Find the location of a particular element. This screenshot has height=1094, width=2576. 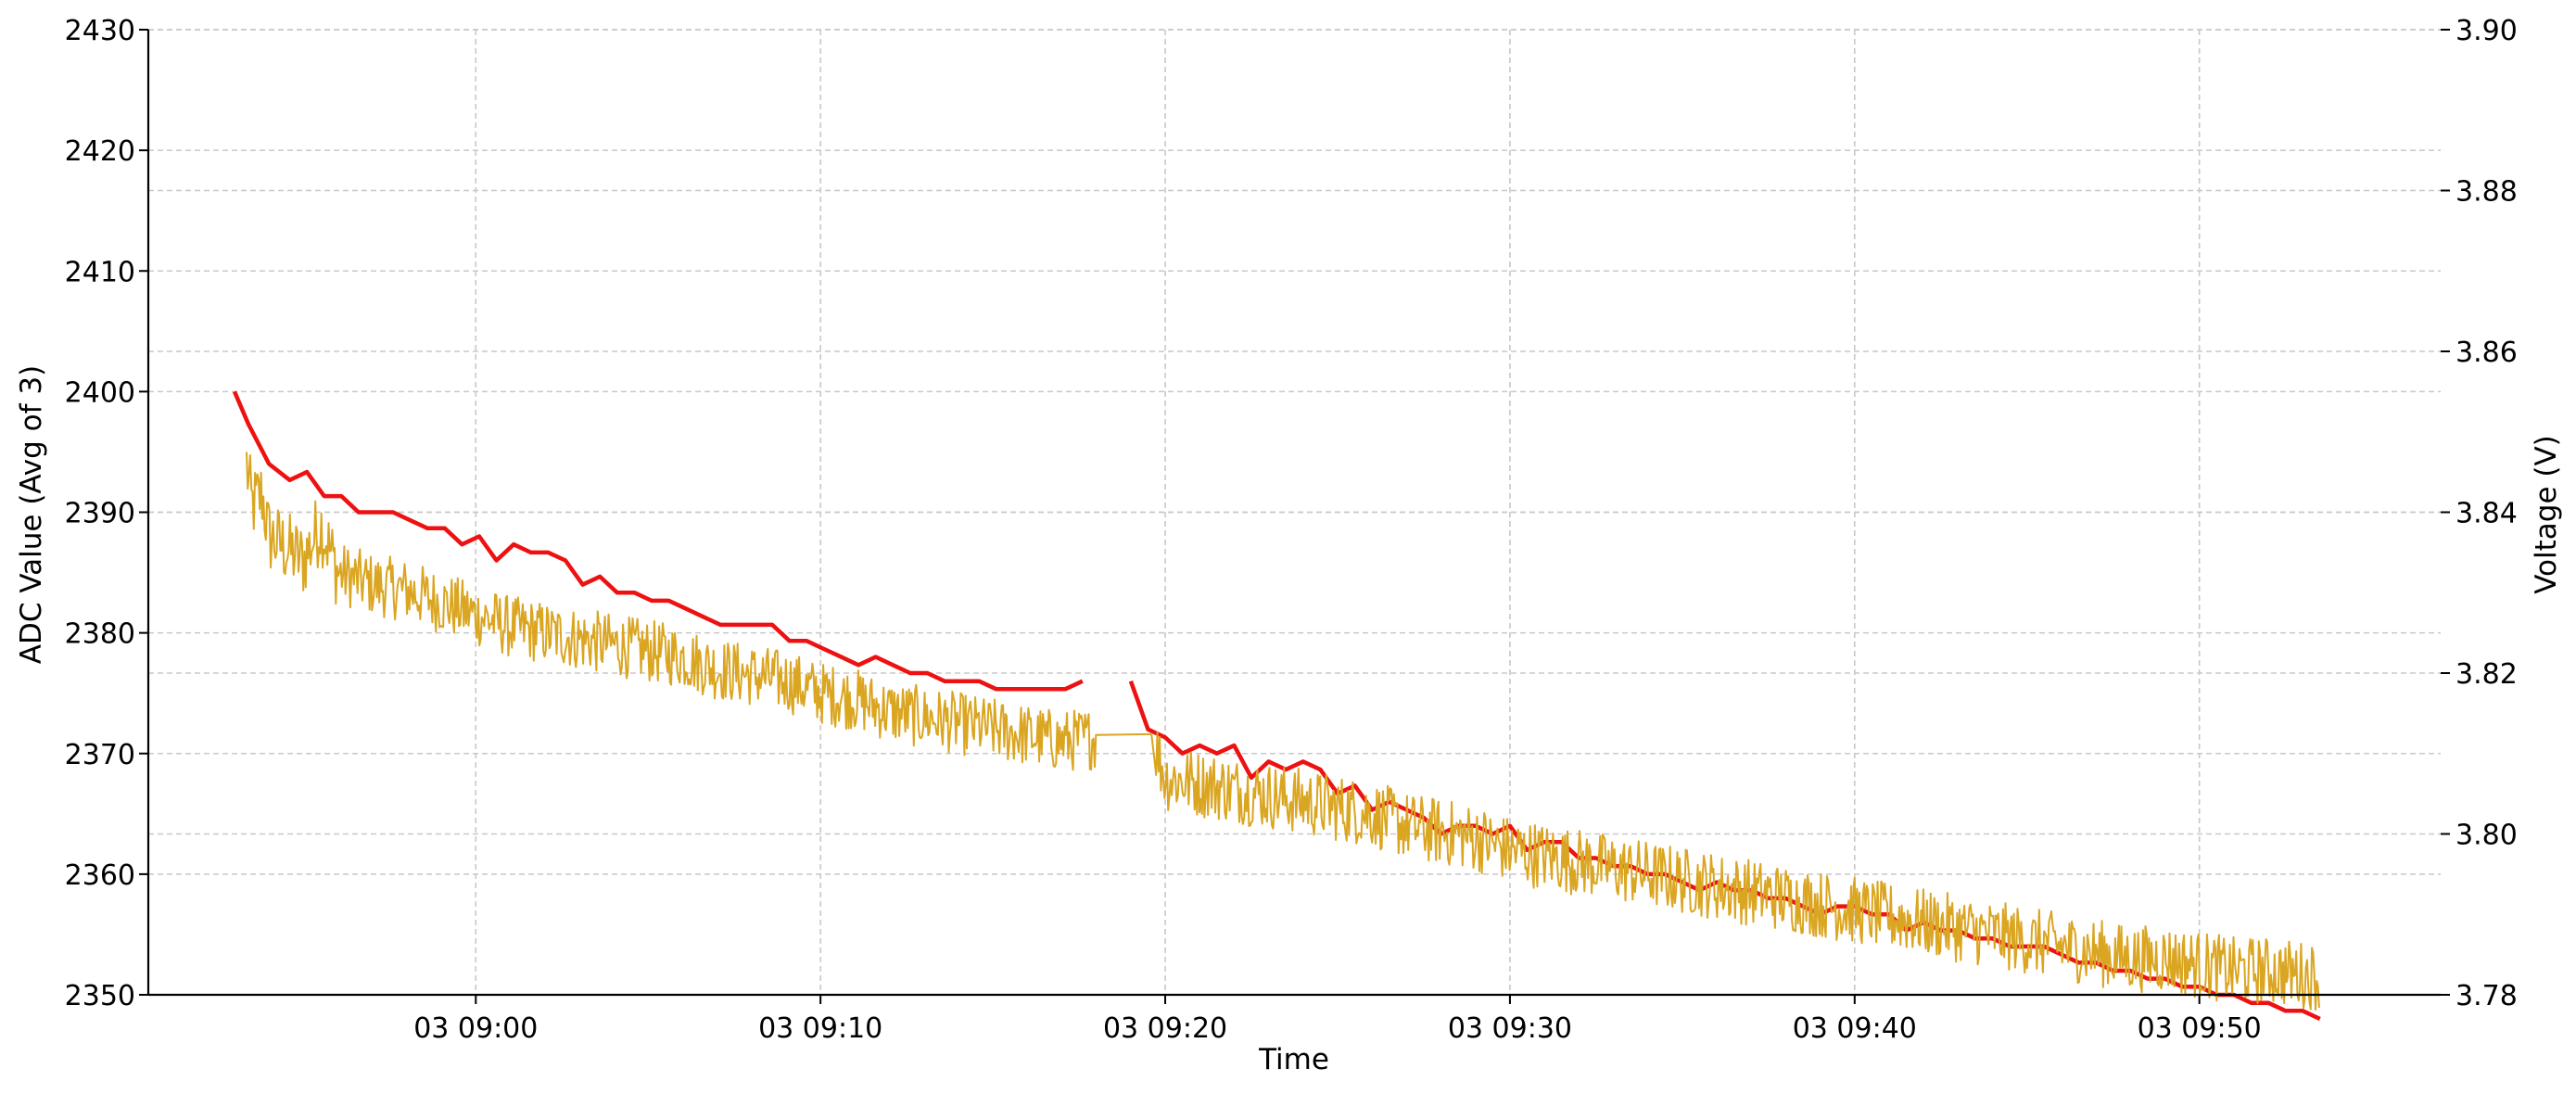

x-tick-label: 03 09:00 is located at coordinates (476, 1028).